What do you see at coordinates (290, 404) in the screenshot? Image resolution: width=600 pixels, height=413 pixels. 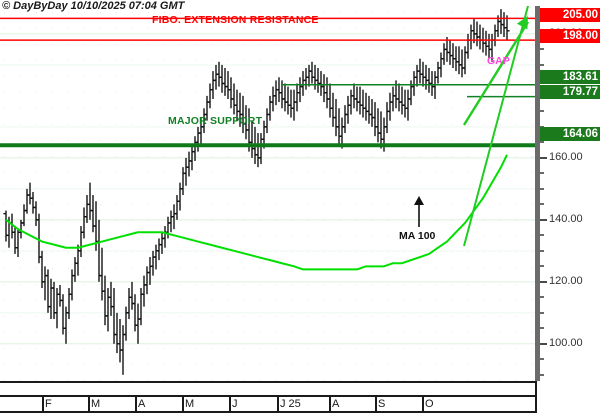 I see `date-label-J-25: J 25` at bounding box center [290, 404].